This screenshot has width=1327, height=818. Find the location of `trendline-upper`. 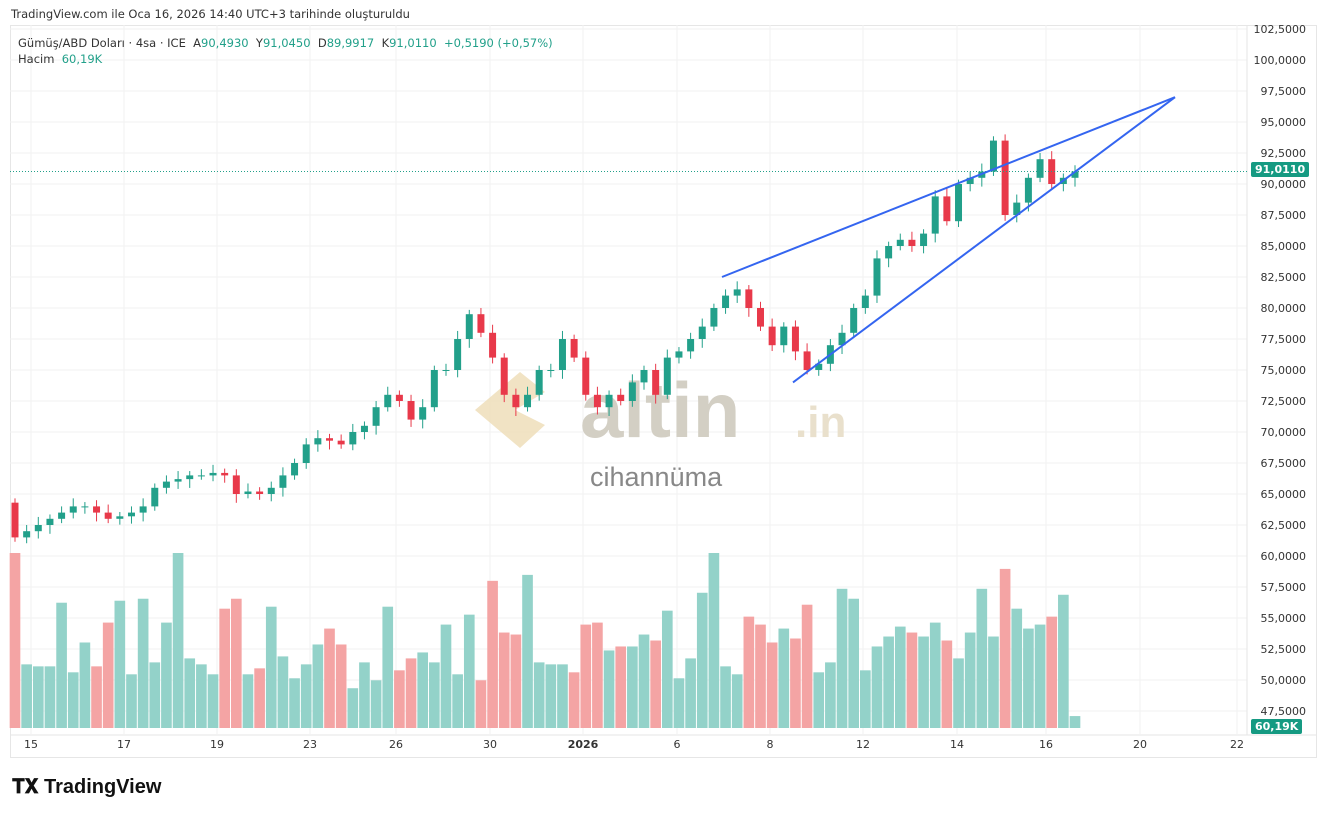

trendline-upper is located at coordinates (948, 187).